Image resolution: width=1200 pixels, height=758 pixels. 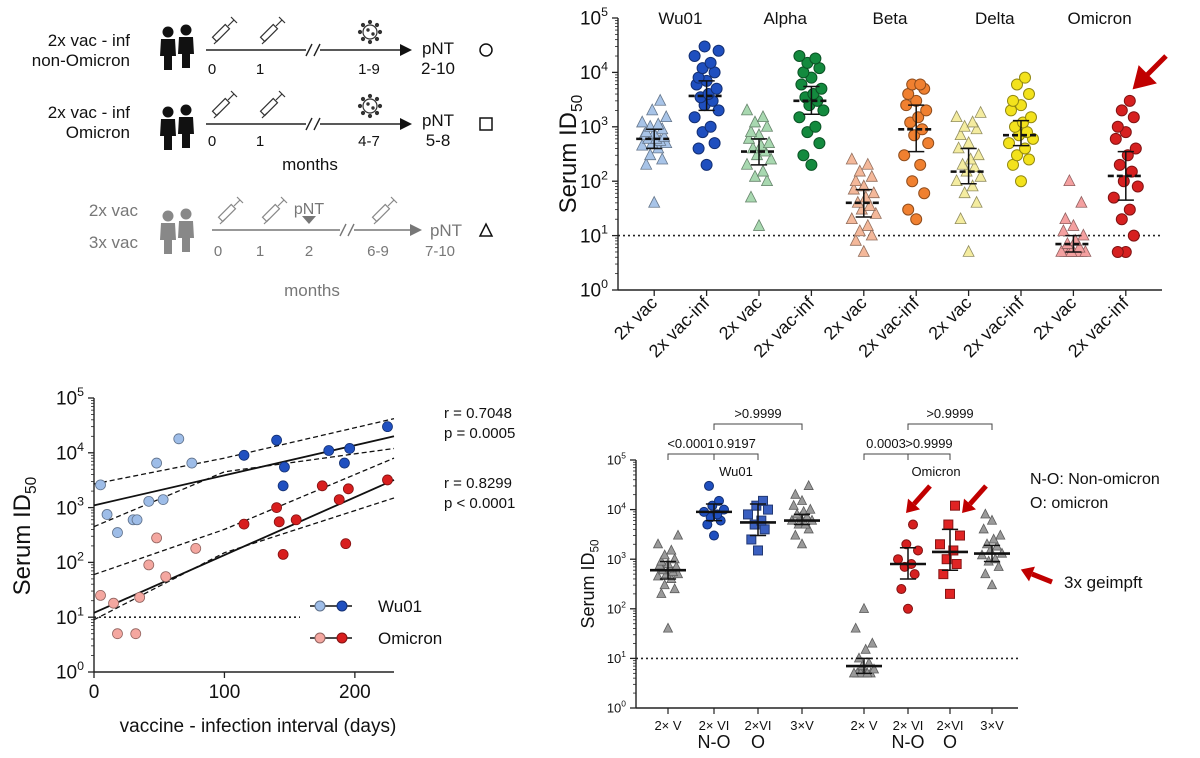 What do you see at coordinates (714, 725) in the screenshot?
I see `br-x-tick-label: 2× VI` at bounding box center [714, 725].